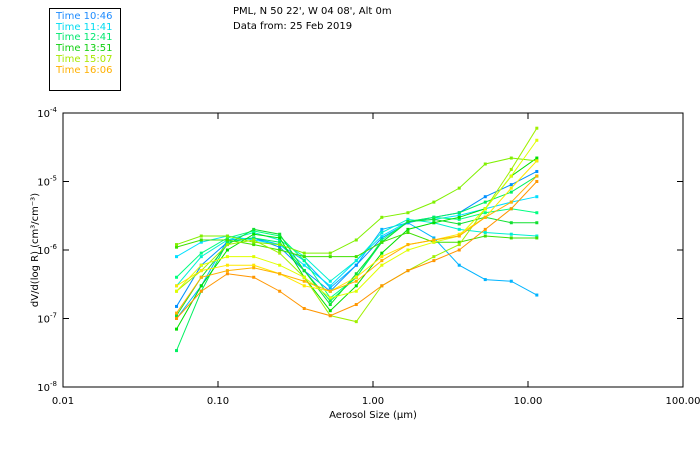  Describe the element at coordinates (63, 401) in the screenshot. I see `x-tick-label: 0.01` at that location.